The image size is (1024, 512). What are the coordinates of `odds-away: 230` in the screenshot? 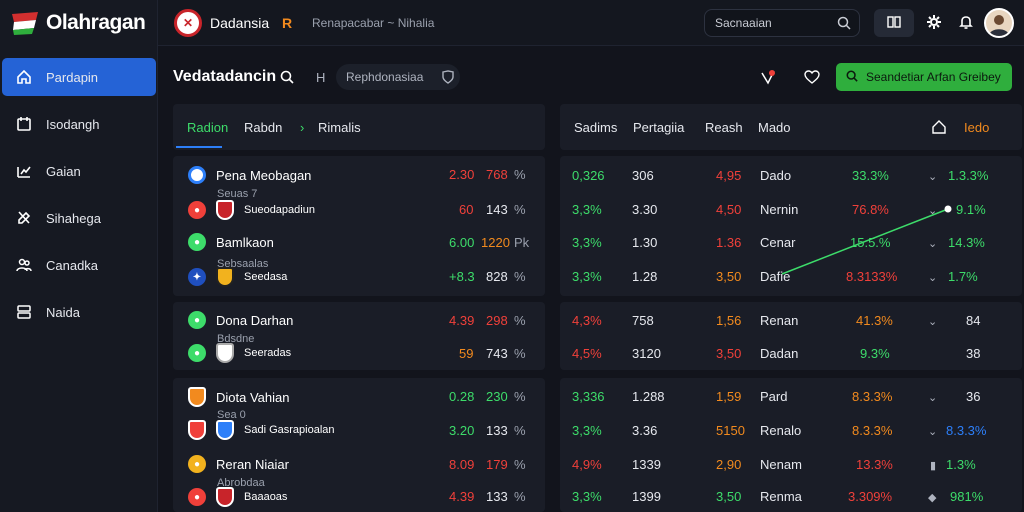 It's located at (497, 396).